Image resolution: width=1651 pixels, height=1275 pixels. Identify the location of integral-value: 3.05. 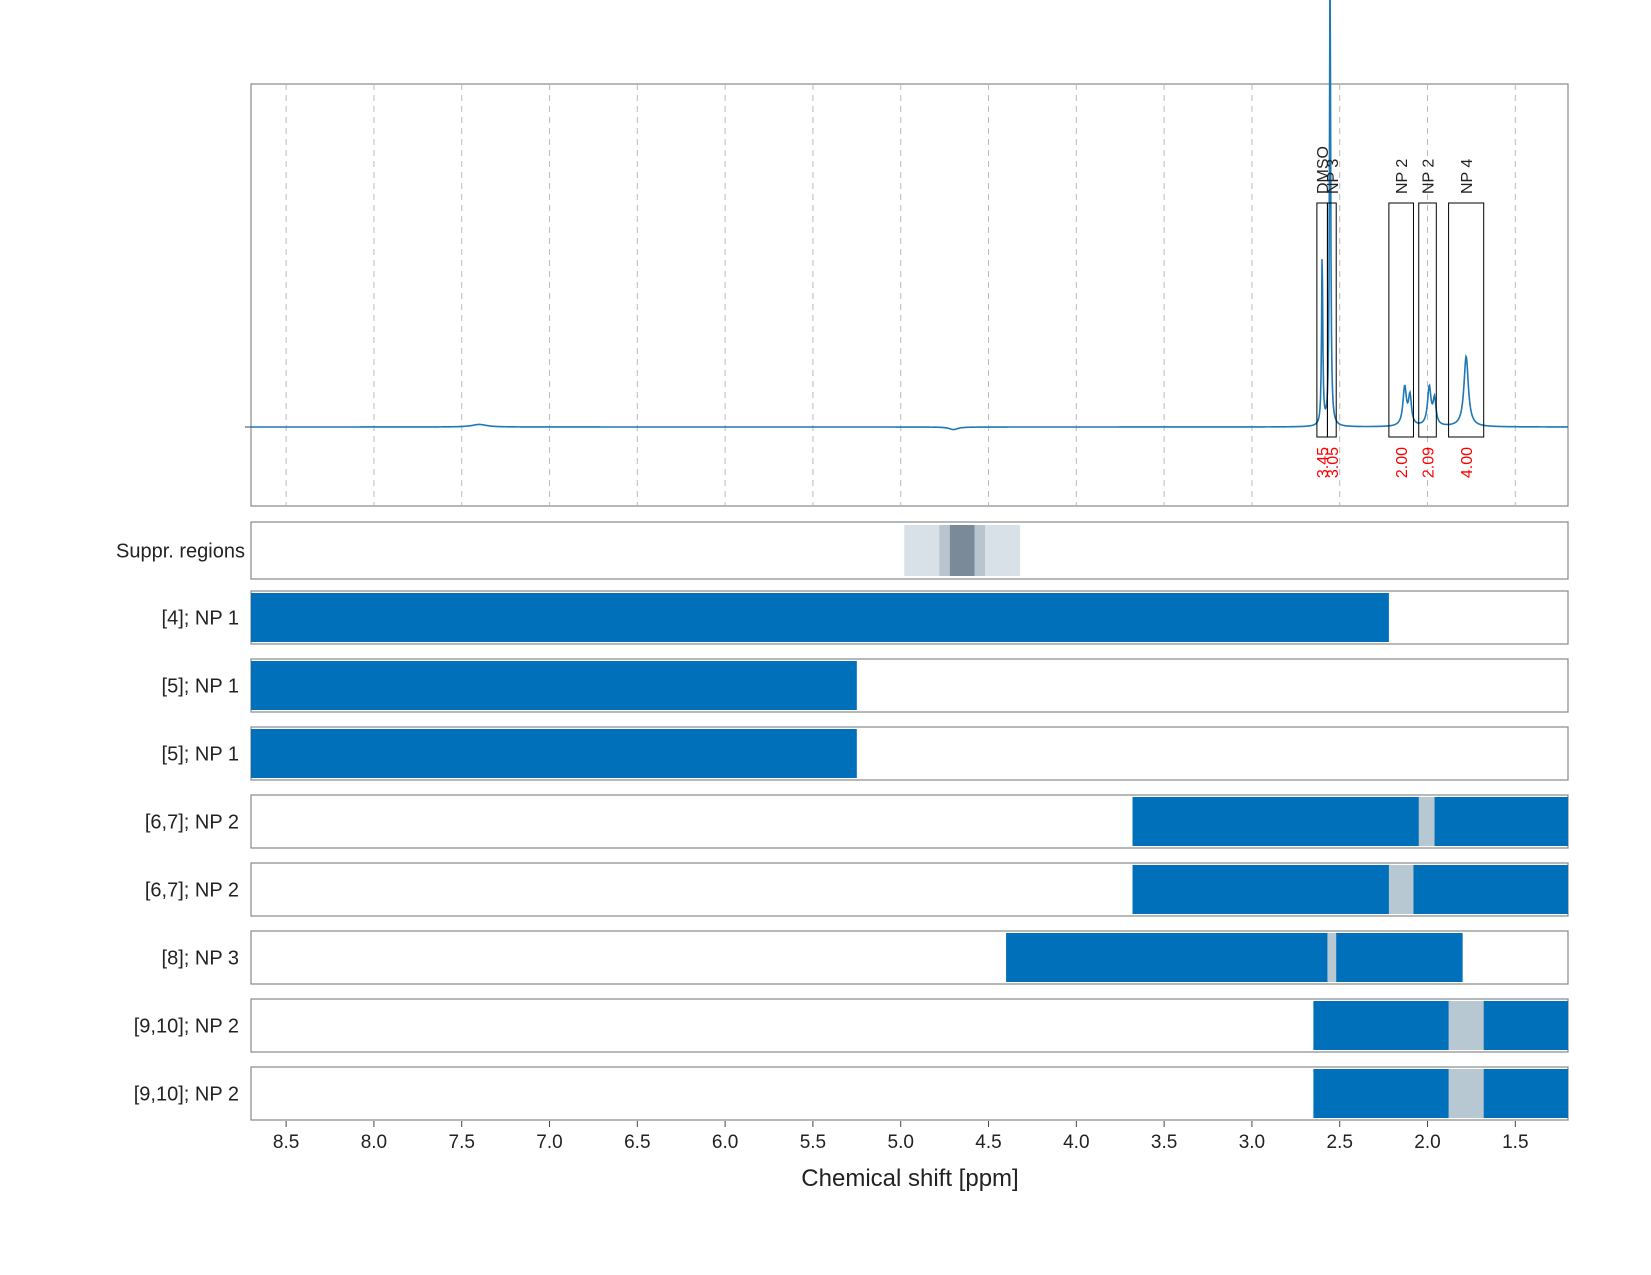
(1333, 462).